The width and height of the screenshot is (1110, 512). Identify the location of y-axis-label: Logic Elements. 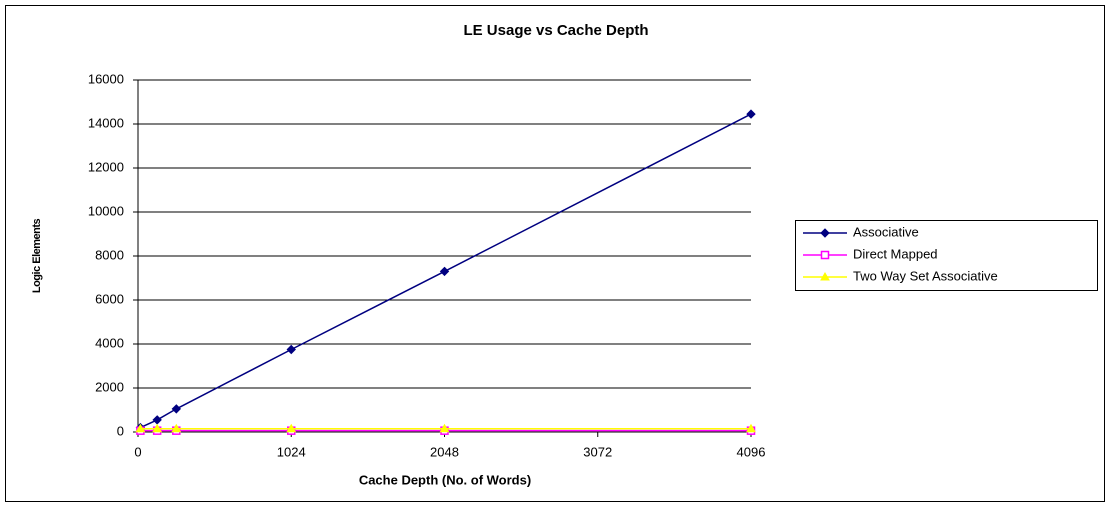
(37, 255).